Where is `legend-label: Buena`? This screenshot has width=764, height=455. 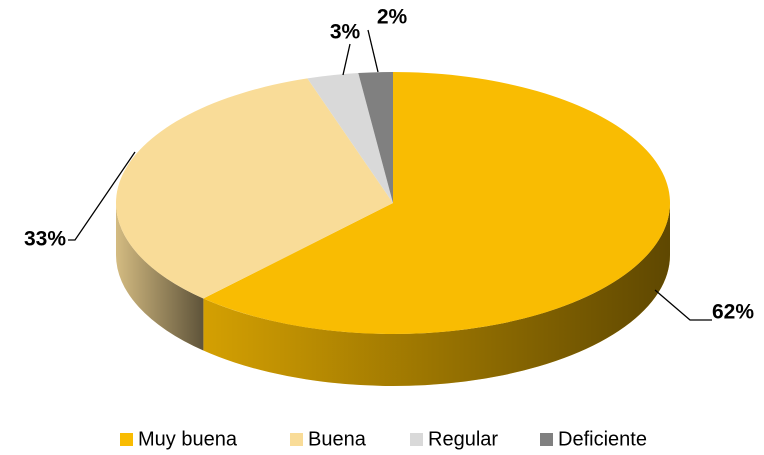
legend-label: Buena is located at coordinates (337, 439).